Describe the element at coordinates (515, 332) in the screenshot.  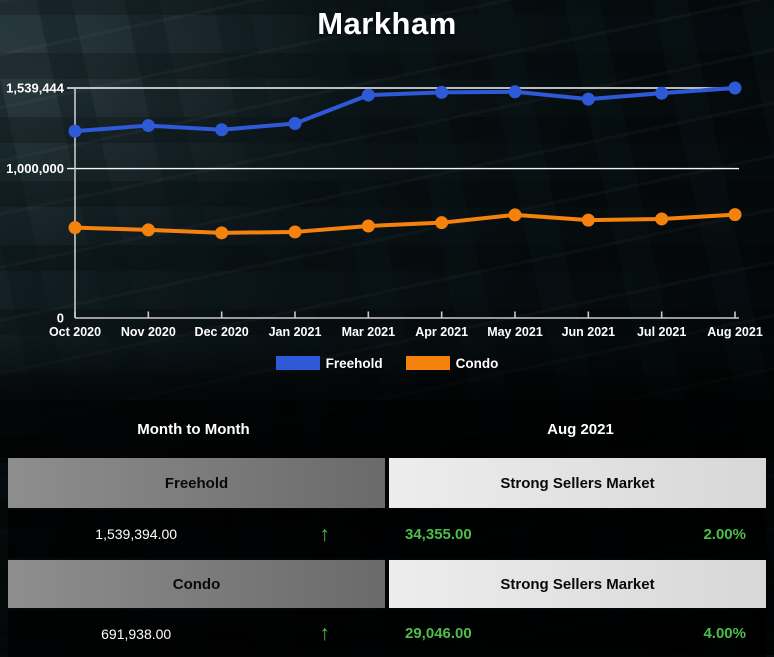
I see `x-axis-tick-label: May 2021` at that location.